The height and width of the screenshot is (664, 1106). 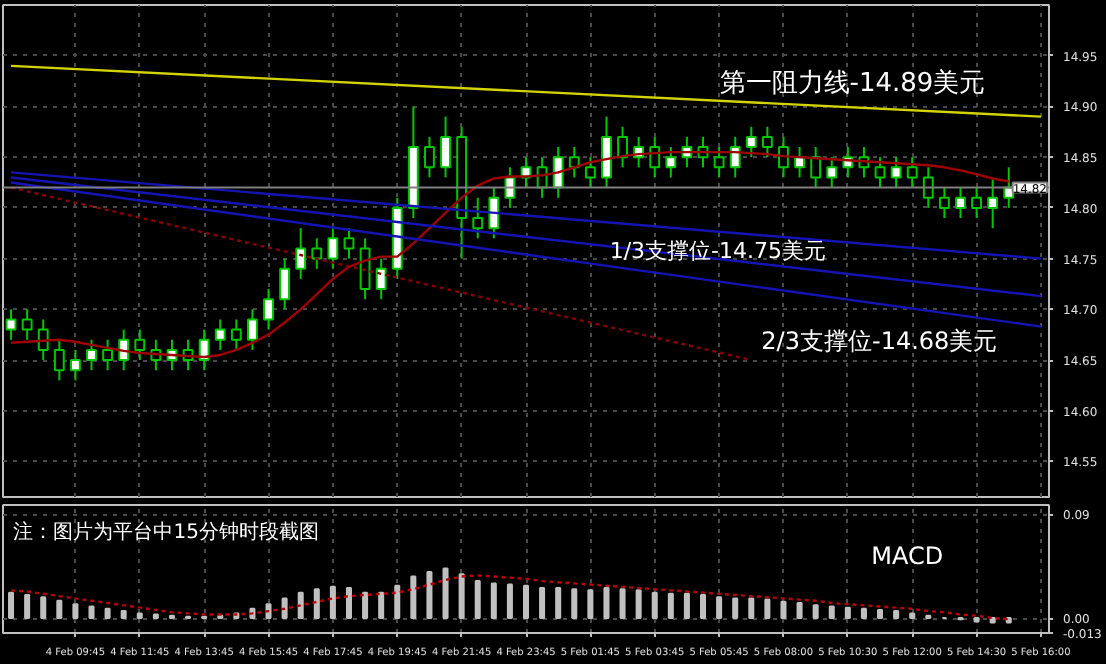 What do you see at coordinates (907, 556) in the screenshot?
I see `text: MACD` at bounding box center [907, 556].